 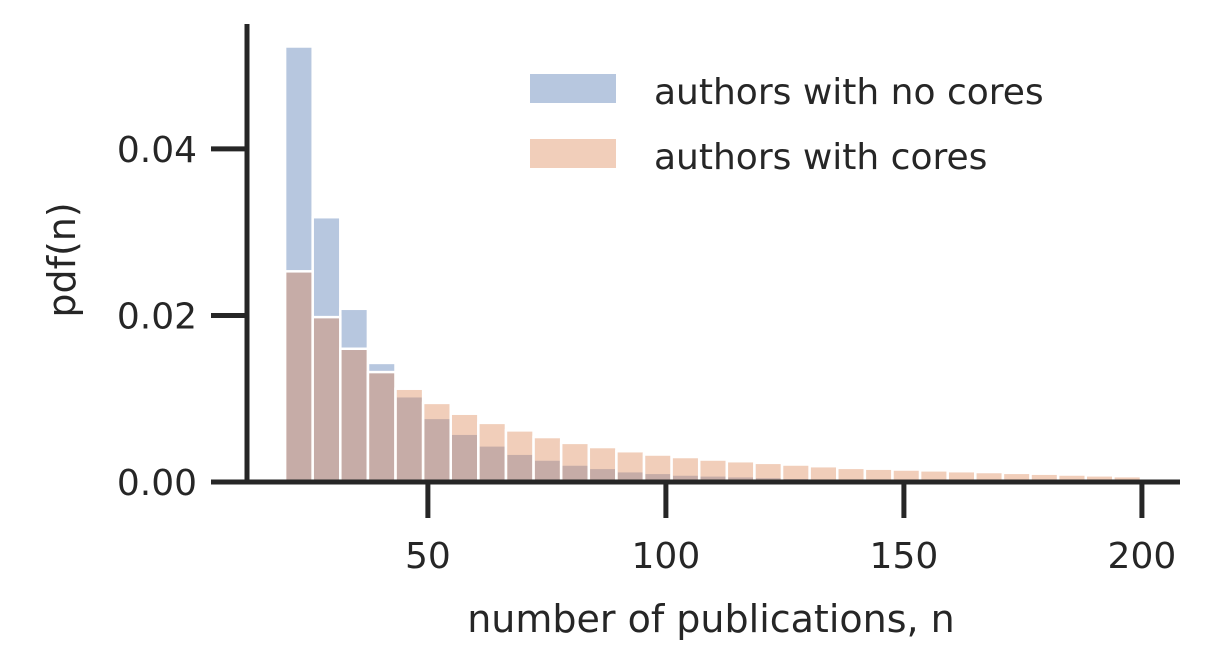 What do you see at coordinates (711, 619) in the screenshot?
I see `x-axis-label: number of publications, n` at bounding box center [711, 619].